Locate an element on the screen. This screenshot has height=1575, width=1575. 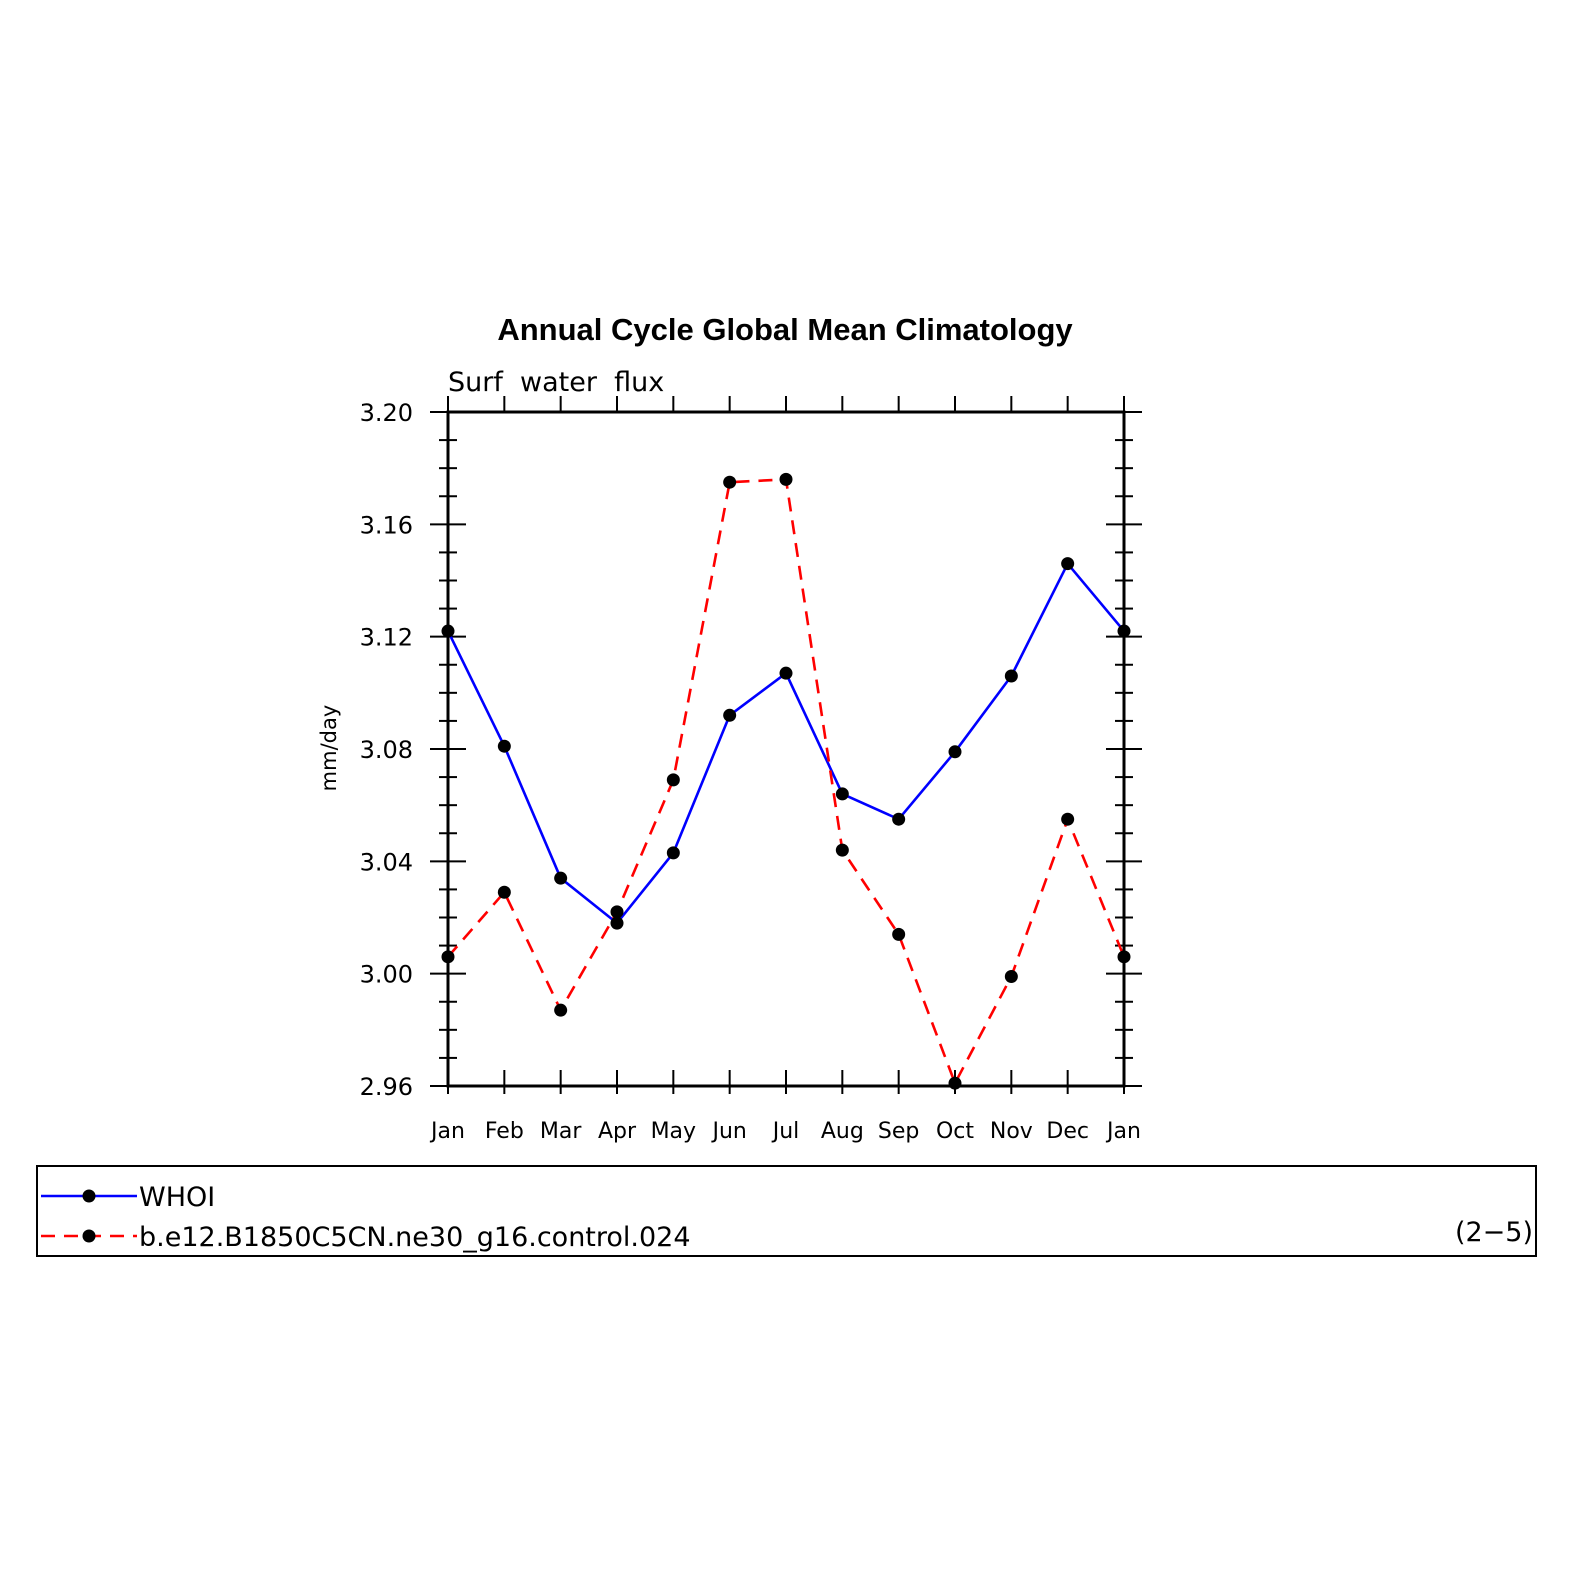
legend-label: WHOI is located at coordinates (177, 1197).